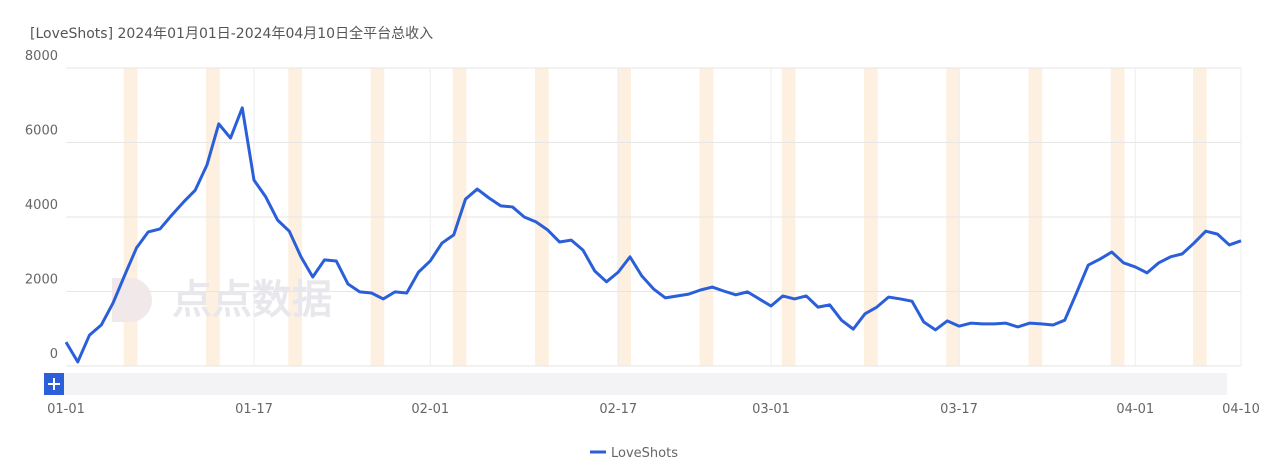 The height and width of the screenshot is (475, 1269). Describe the element at coordinates (618, 409) in the screenshot. I see `x-tick-label: 02-17` at that location.